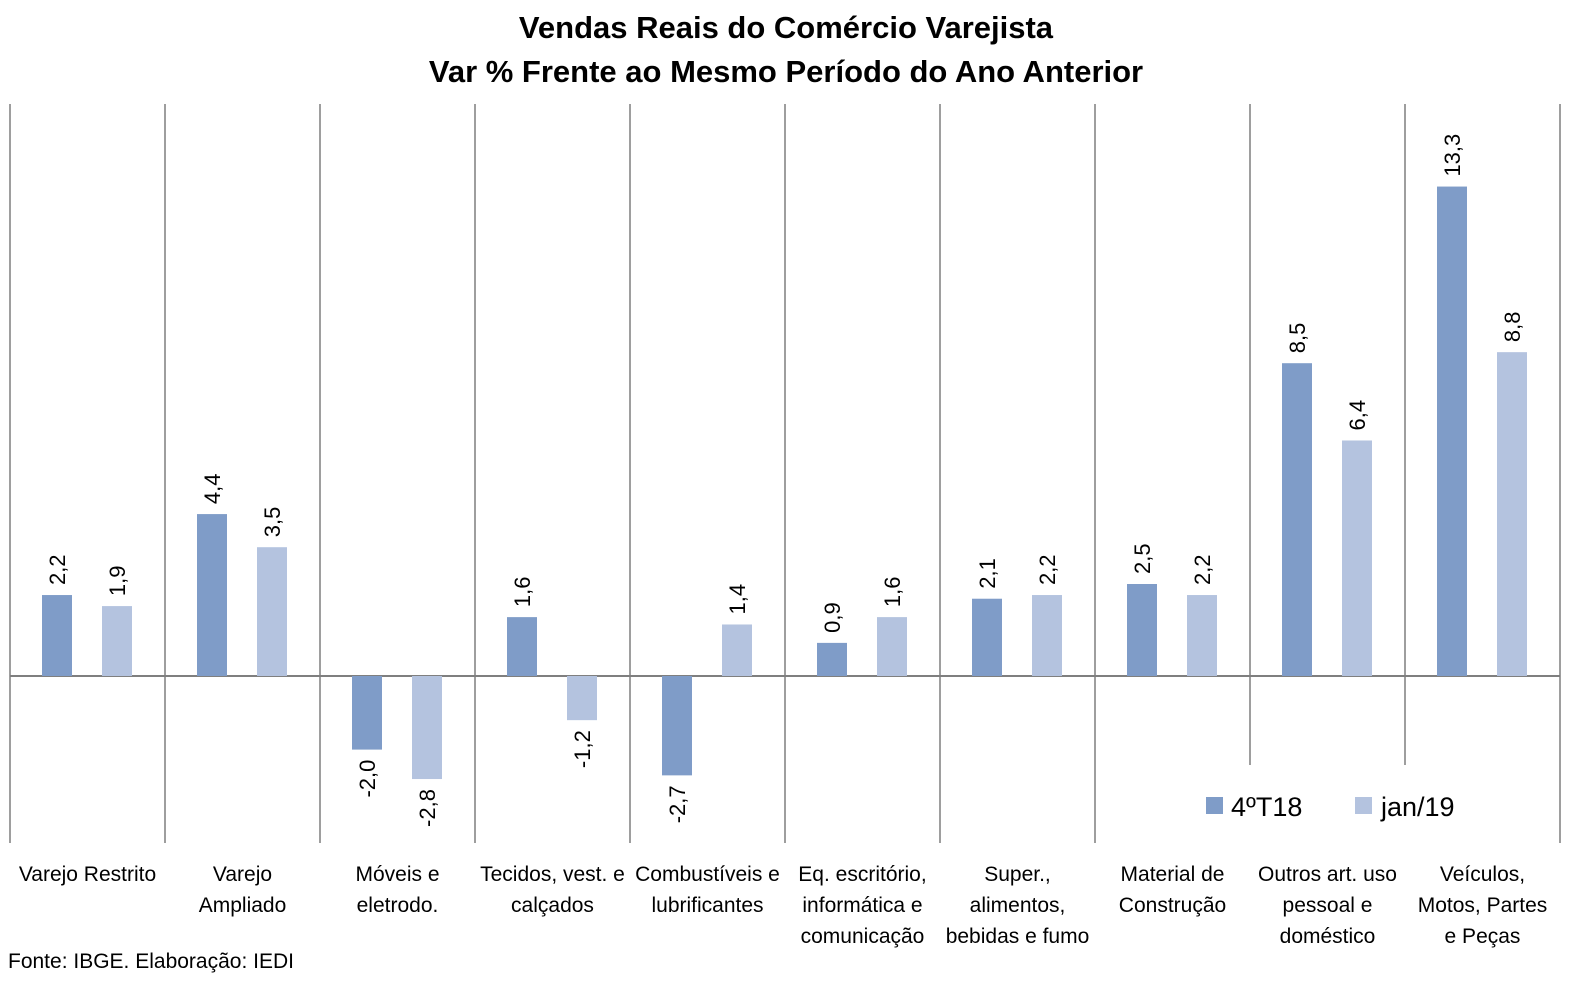 This screenshot has height=987, width=1583. What do you see at coordinates (1512, 327) in the screenshot?
I see `data-label: 8,8` at bounding box center [1512, 327].